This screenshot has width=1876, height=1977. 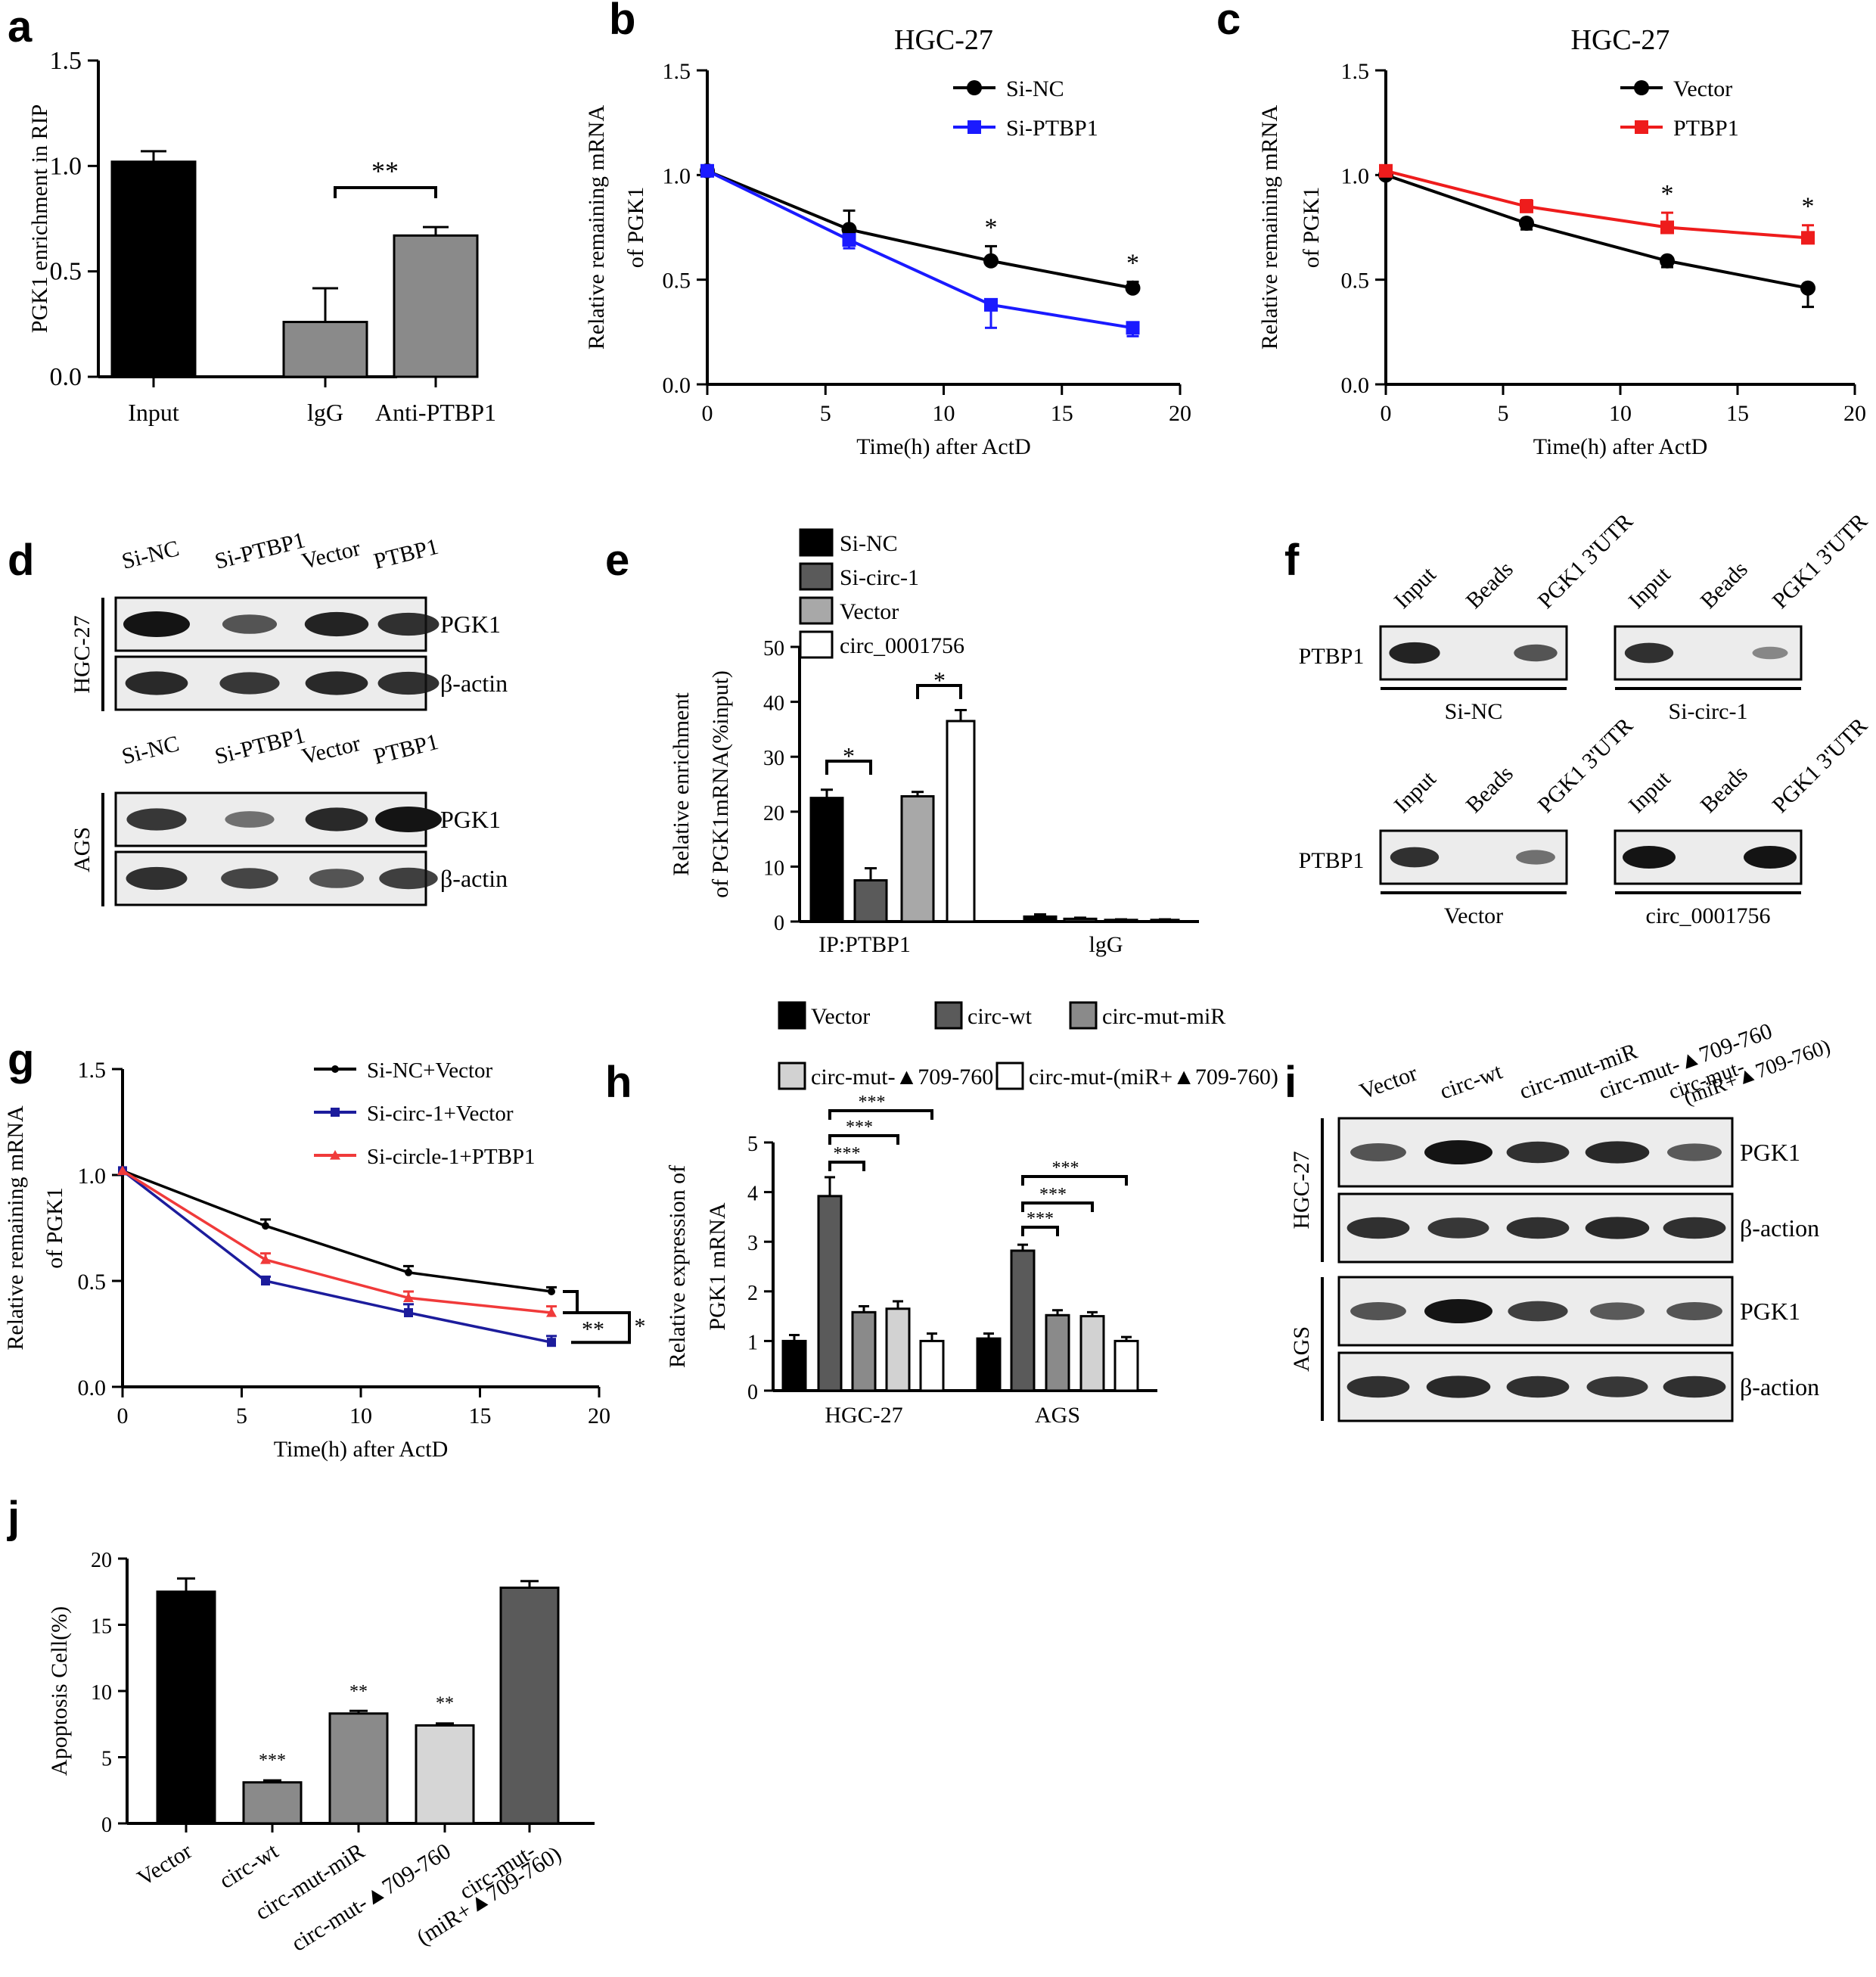 I want to click on panel-c-legend-label: PTBP1, so click(x=1706, y=128).